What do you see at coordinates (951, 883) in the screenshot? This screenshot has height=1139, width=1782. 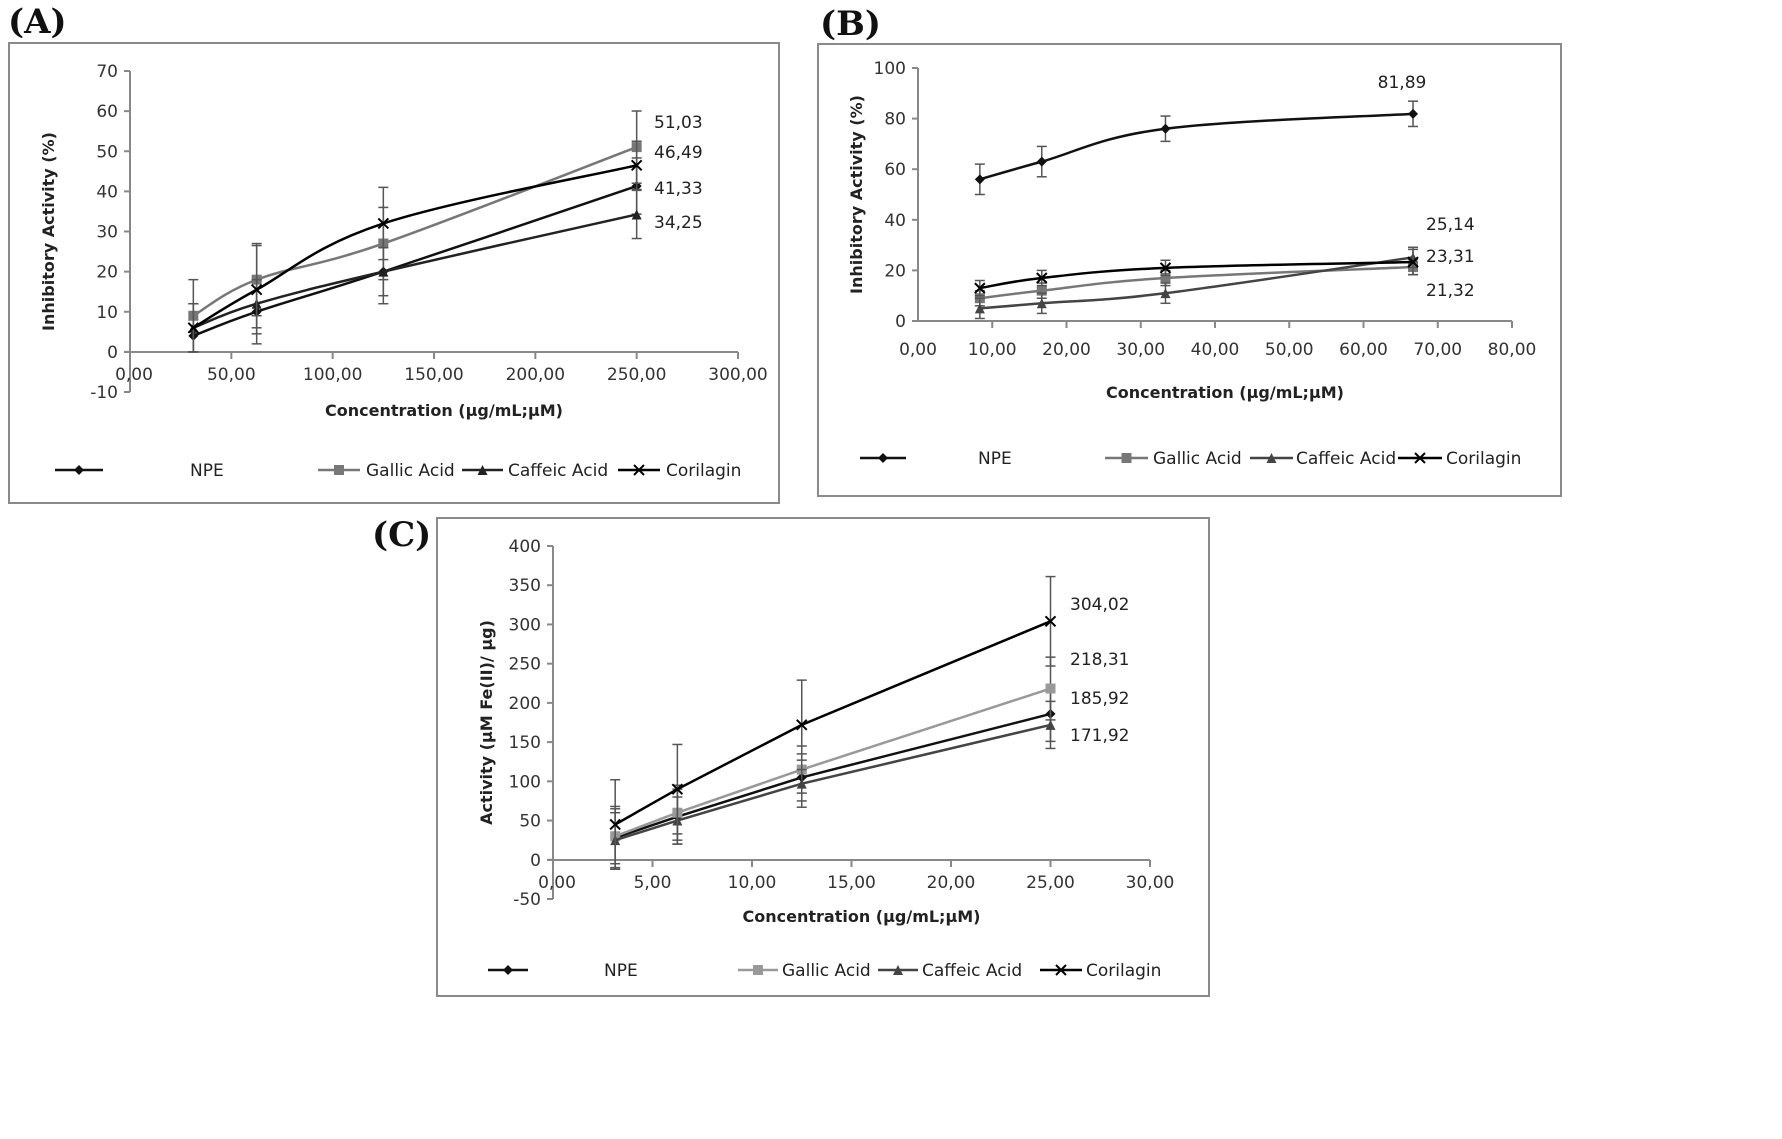 I see `x-tick-label: 20,00` at bounding box center [951, 883].